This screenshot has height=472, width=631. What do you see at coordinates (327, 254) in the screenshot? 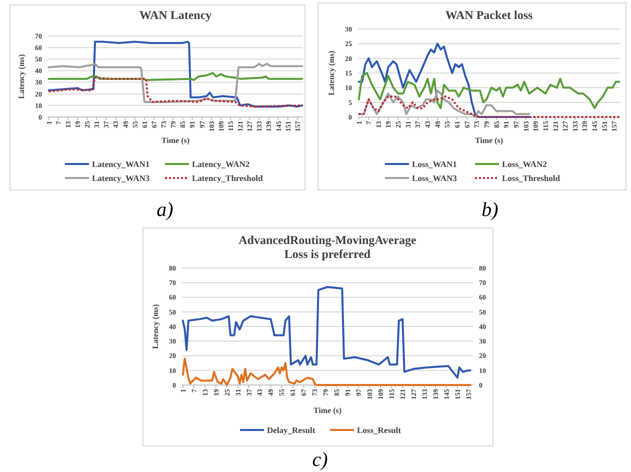
I see `chart-subtitle: Loss is preferred` at bounding box center [327, 254].